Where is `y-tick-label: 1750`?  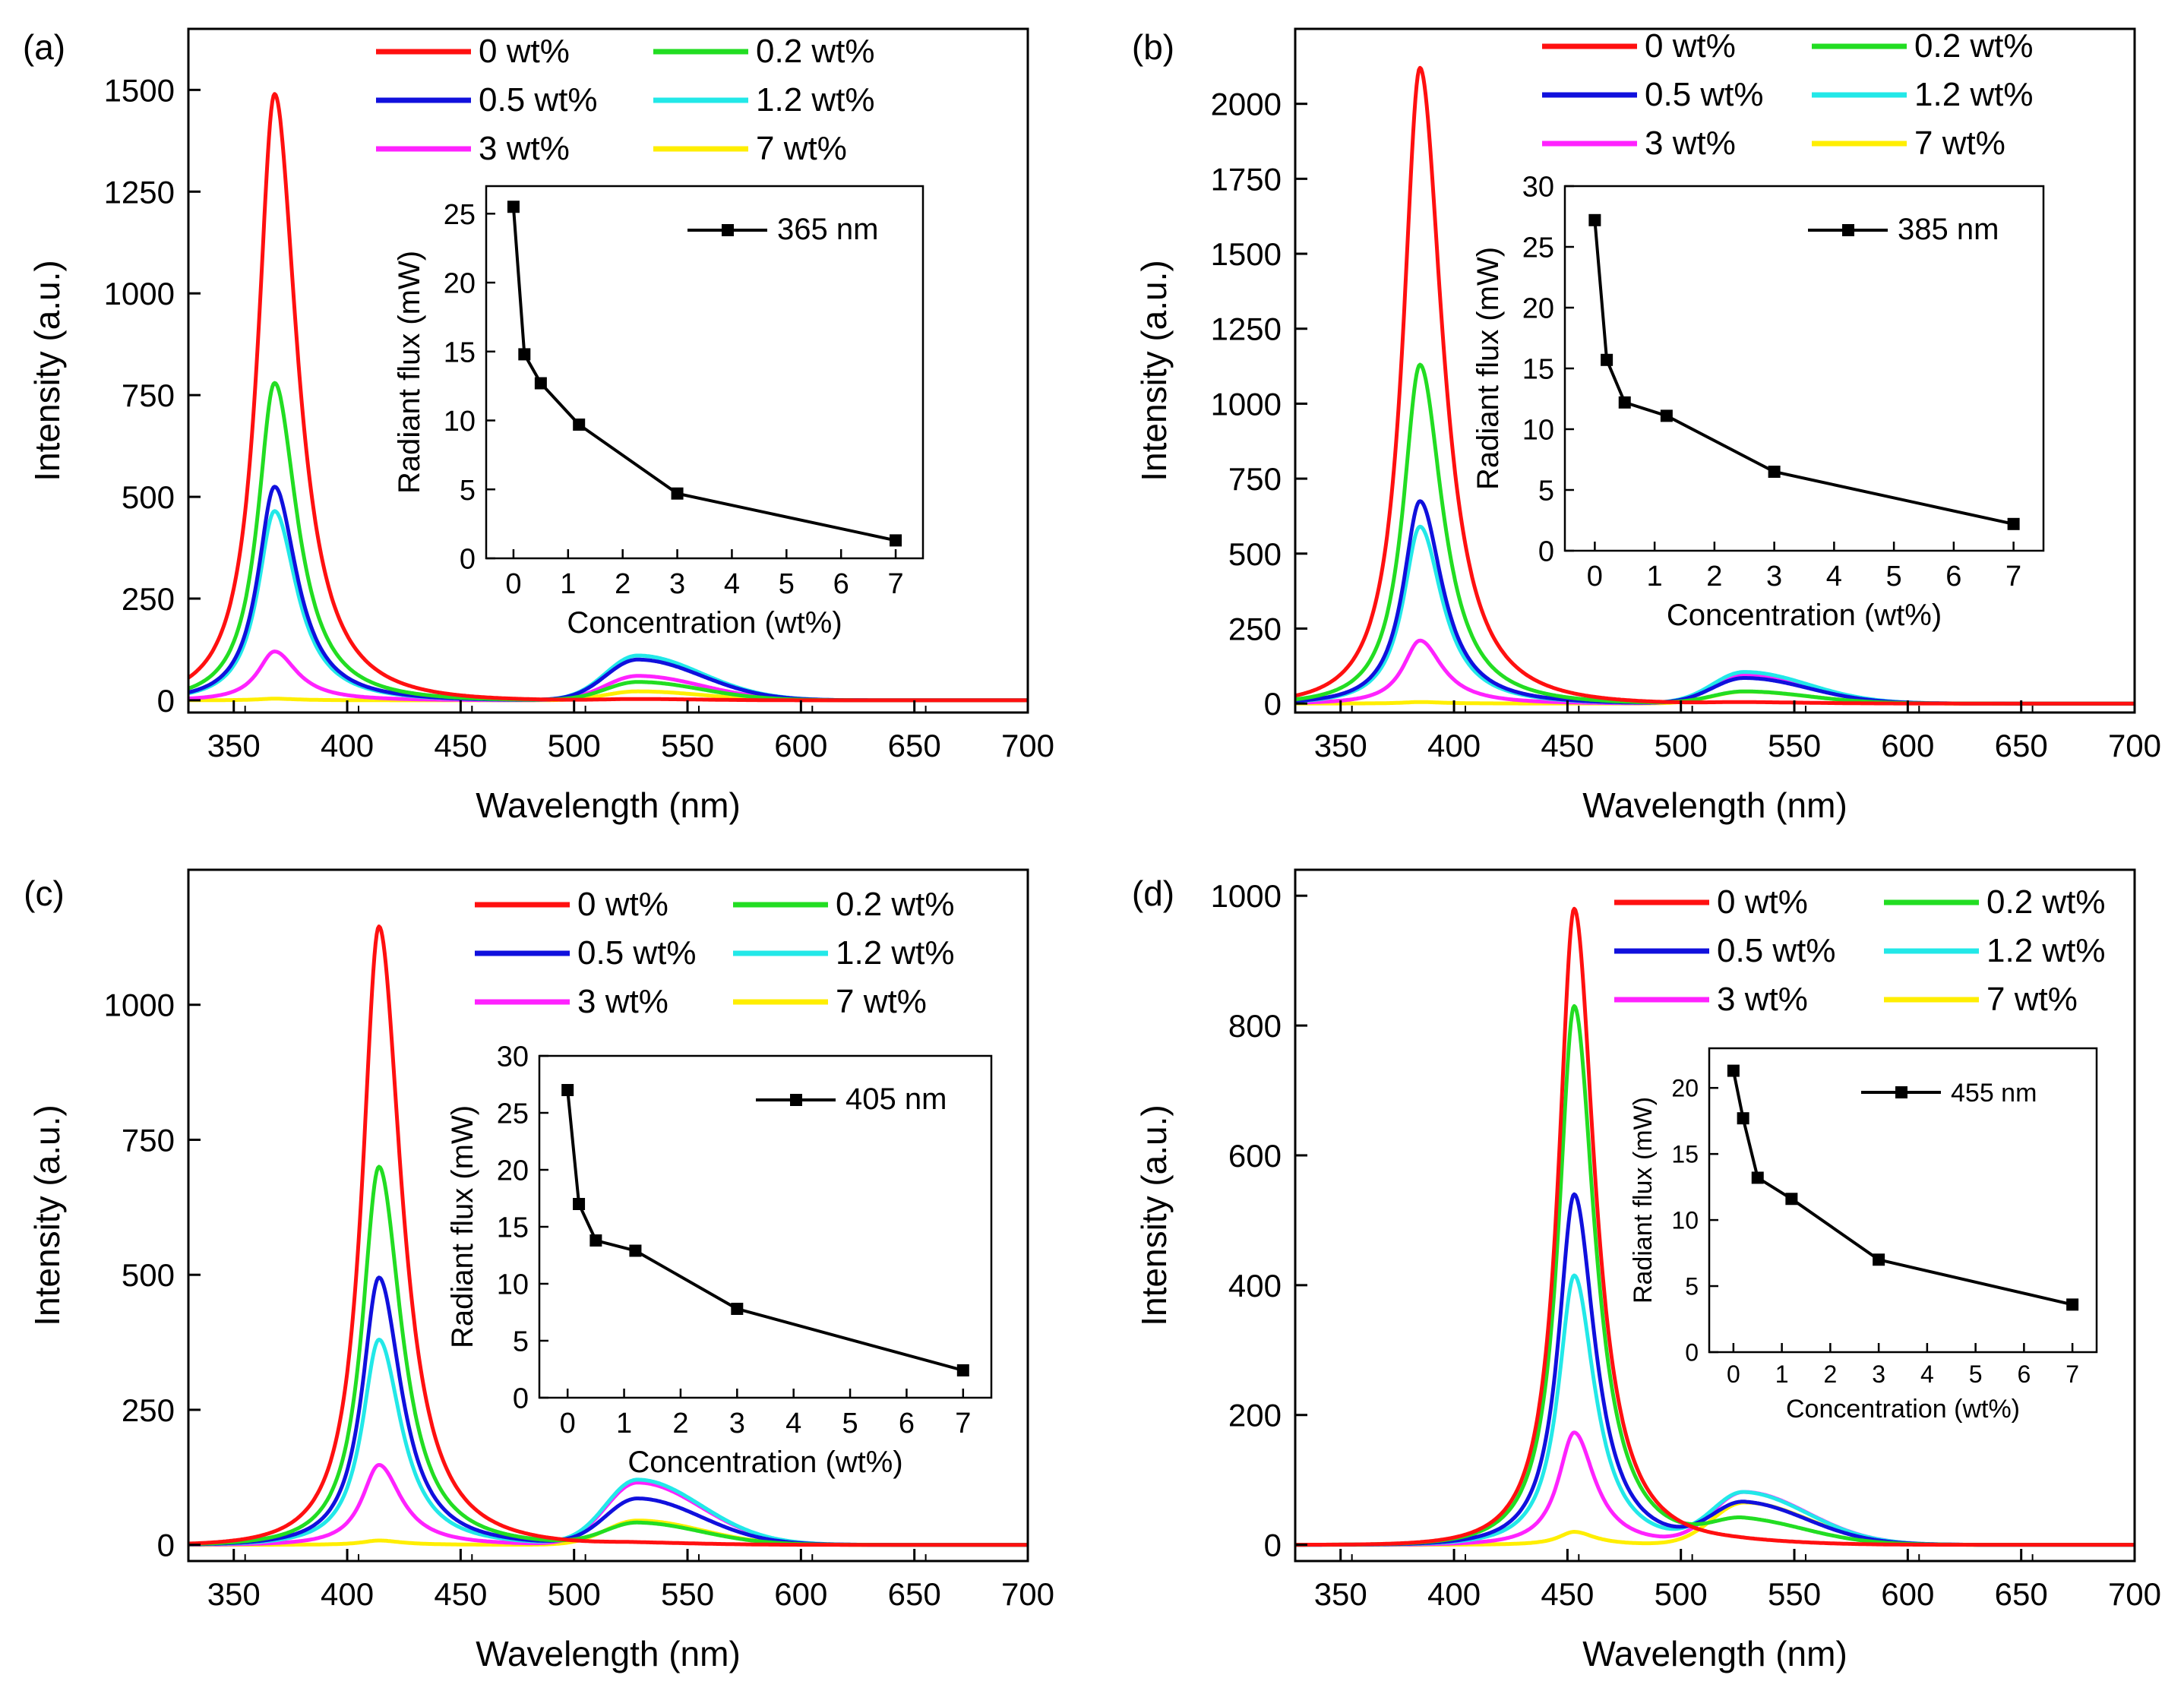
y-tick-label: 1750 is located at coordinates (1246, 179).